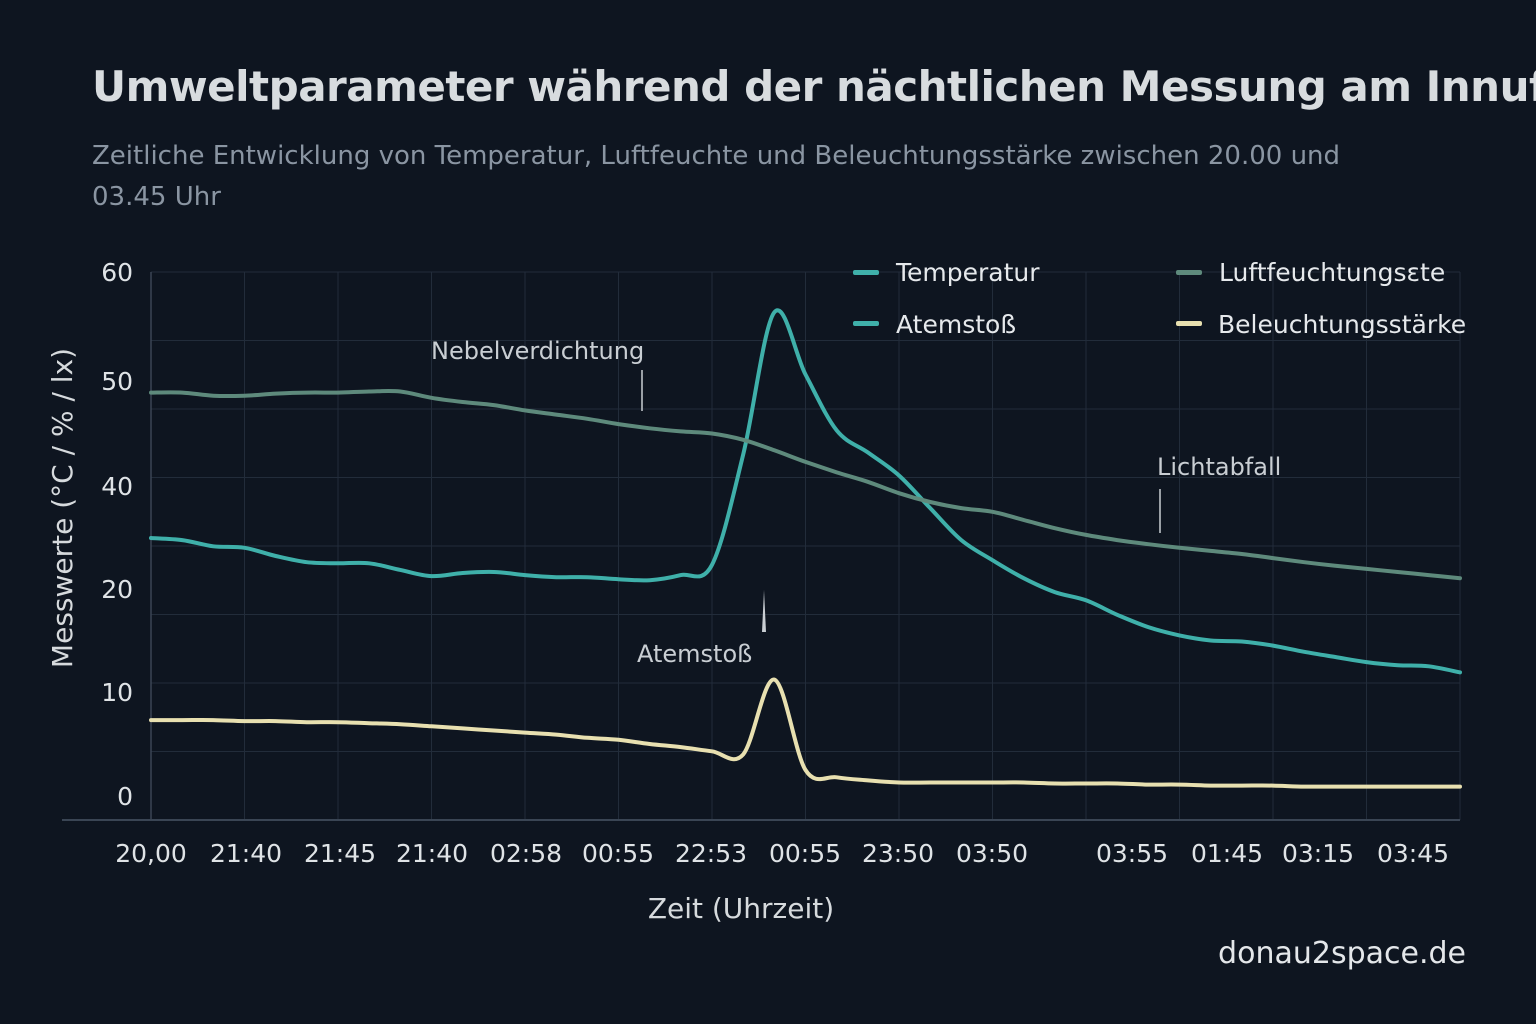 The height and width of the screenshot is (1024, 1536). I want to click on x-tick-label: 02:58, so click(526, 853).